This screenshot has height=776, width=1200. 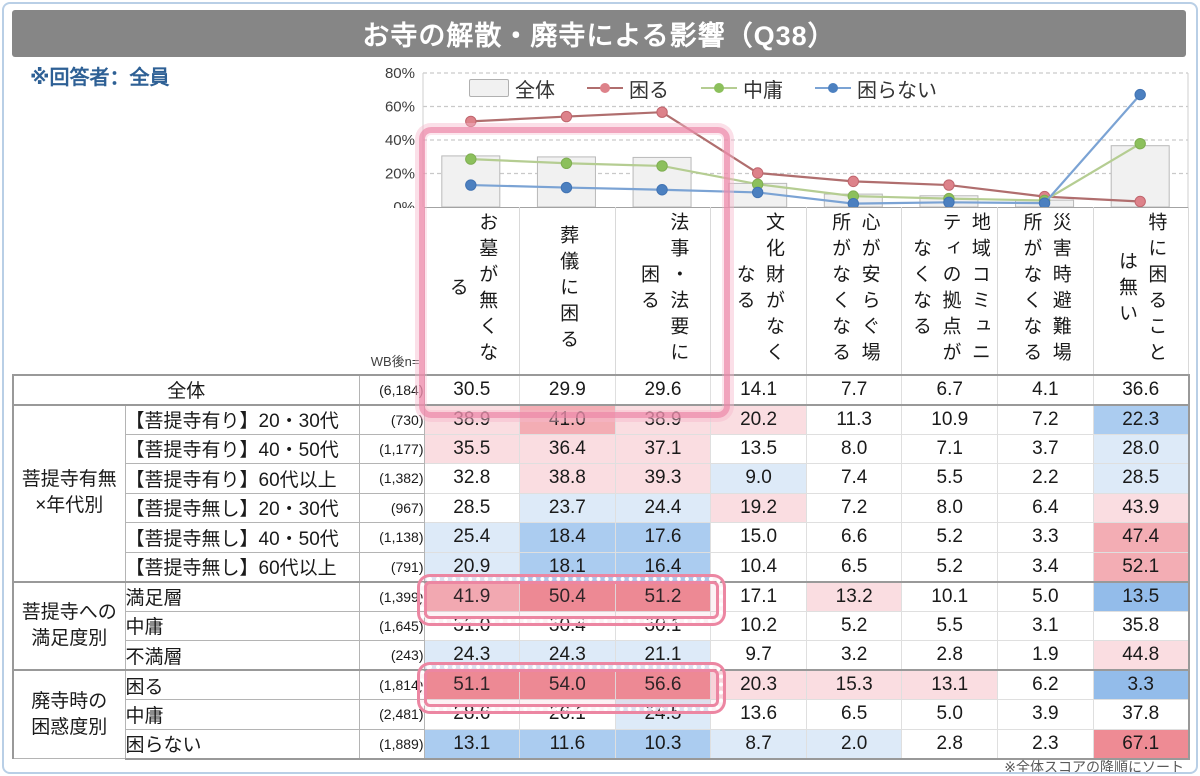 What do you see at coordinates (242, 566) in the screenshot?
I see `row-label-cell: 【菩提寺無し】60代以上` at bounding box center [242, 566].